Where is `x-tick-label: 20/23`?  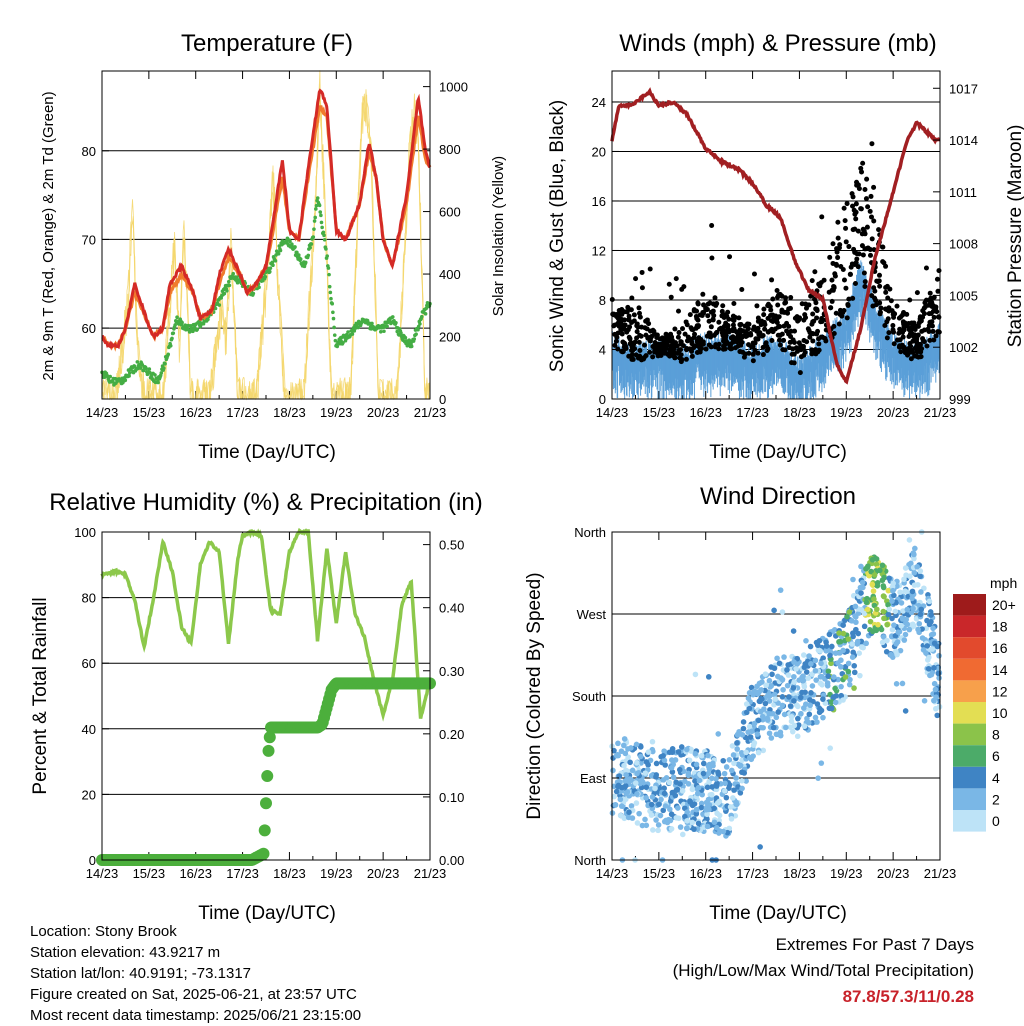
x-tick-label: 20/23 is located at coordinates (383, 873).